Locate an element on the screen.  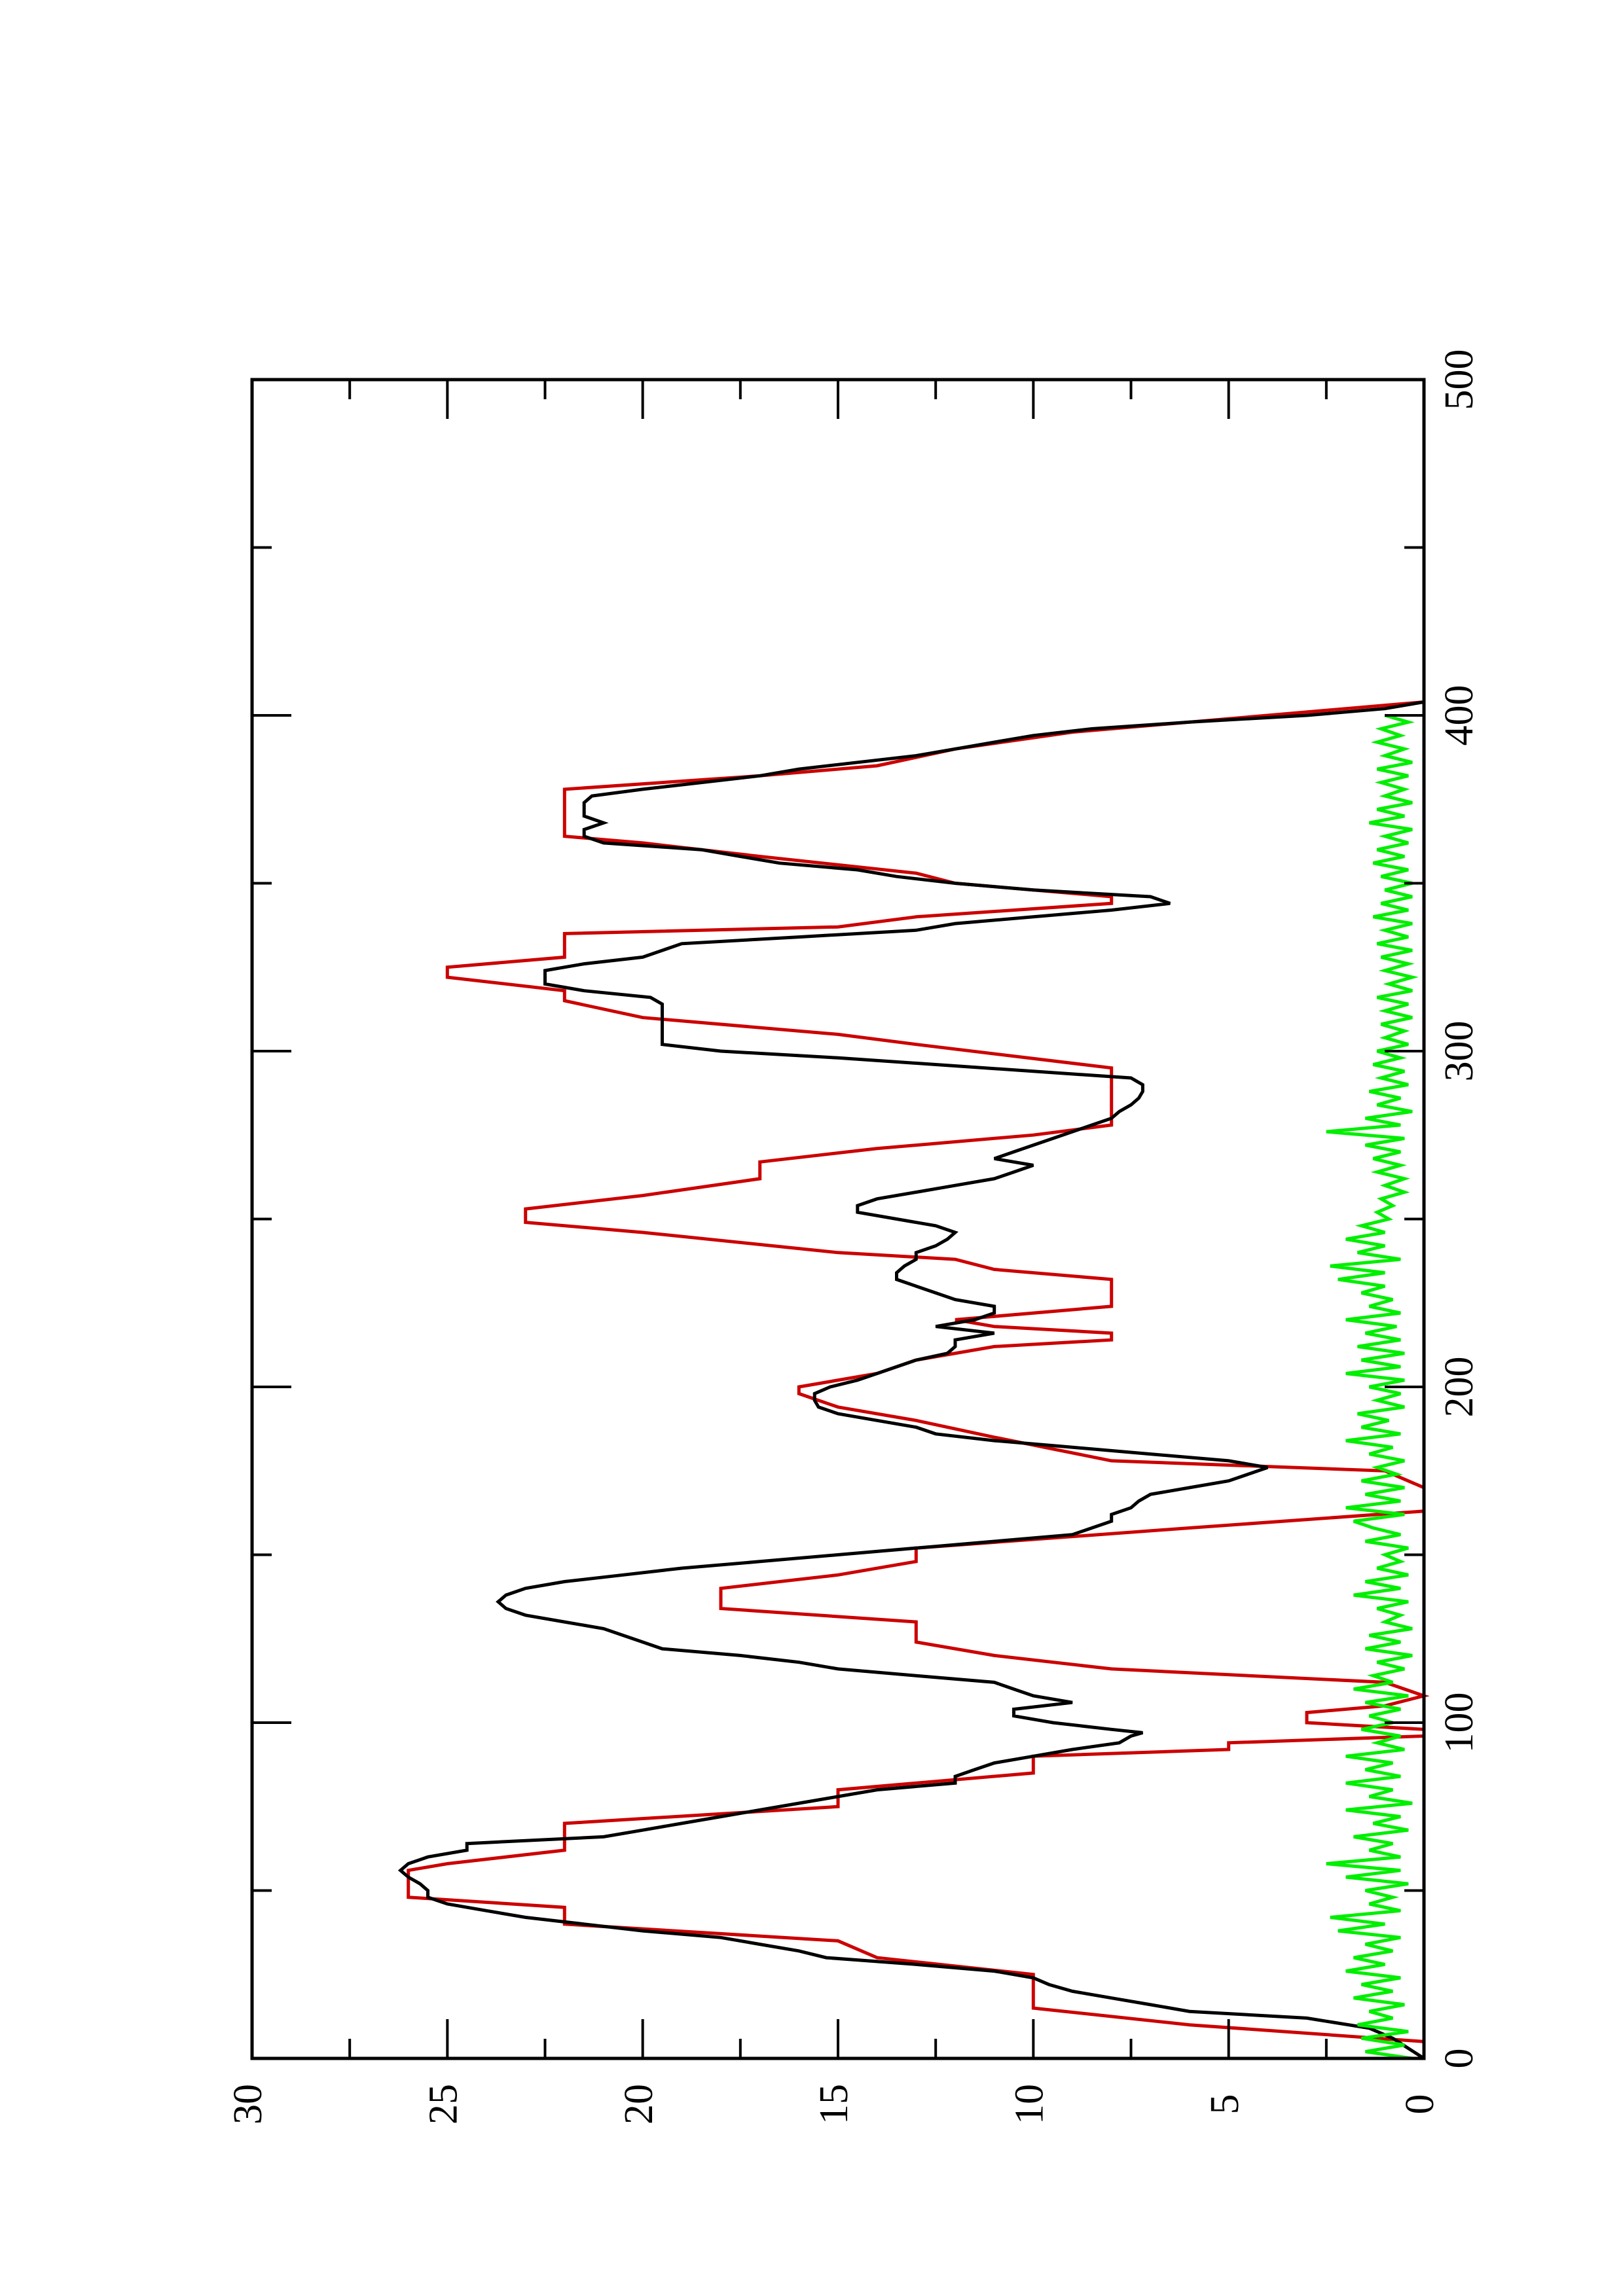
x-tick-label: 400 is located at coordinates (1459, 715).